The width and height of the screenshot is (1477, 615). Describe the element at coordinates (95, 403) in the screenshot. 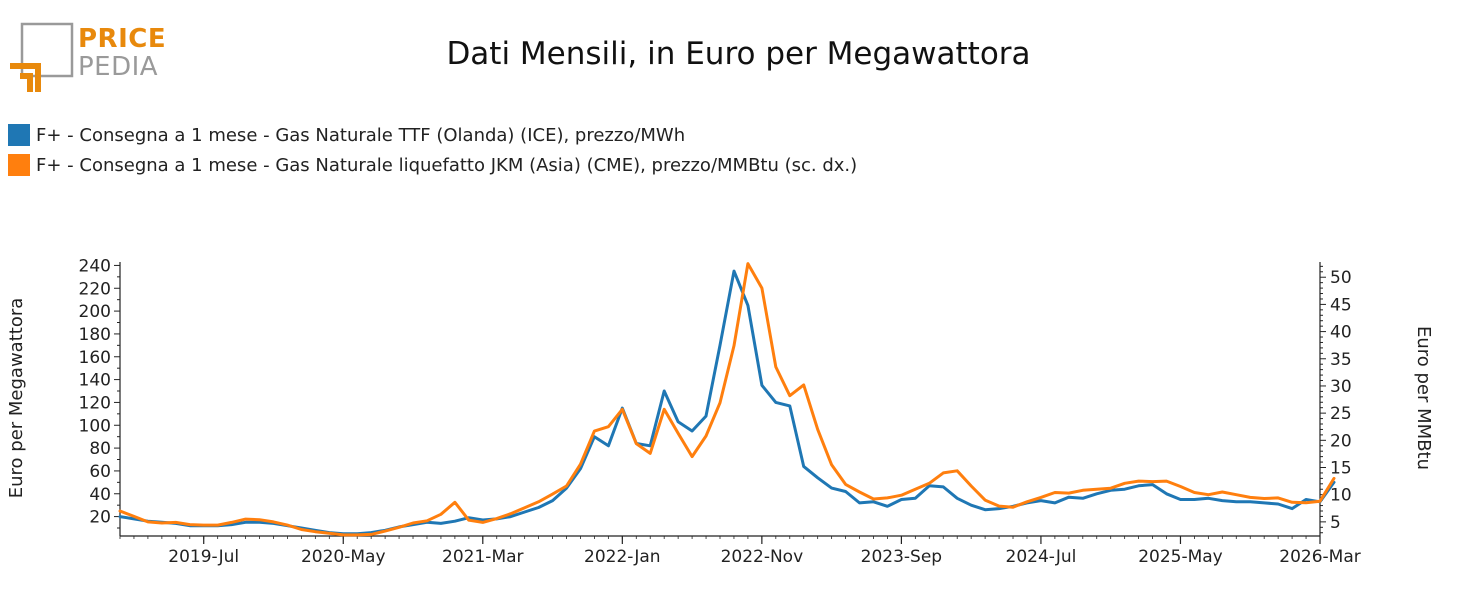

I see `left-axis-tick-label: 120` at that location.